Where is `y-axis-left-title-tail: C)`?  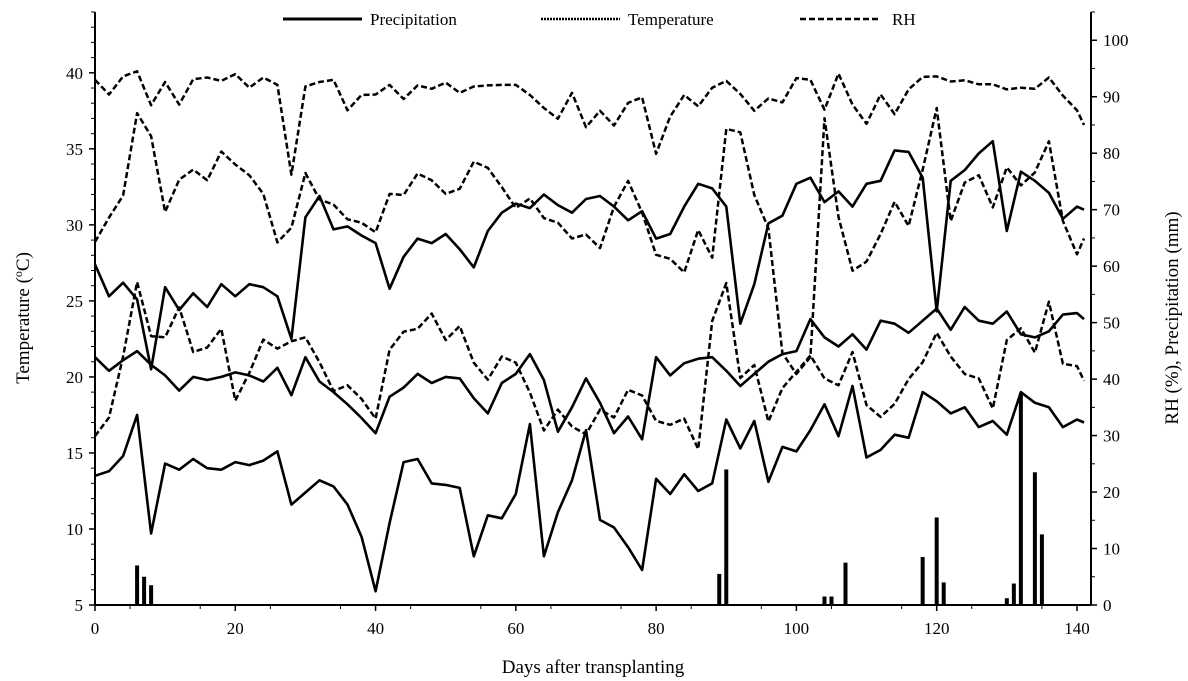 y-axis-left-title-tail: C) is located at coordinates (23, 261).